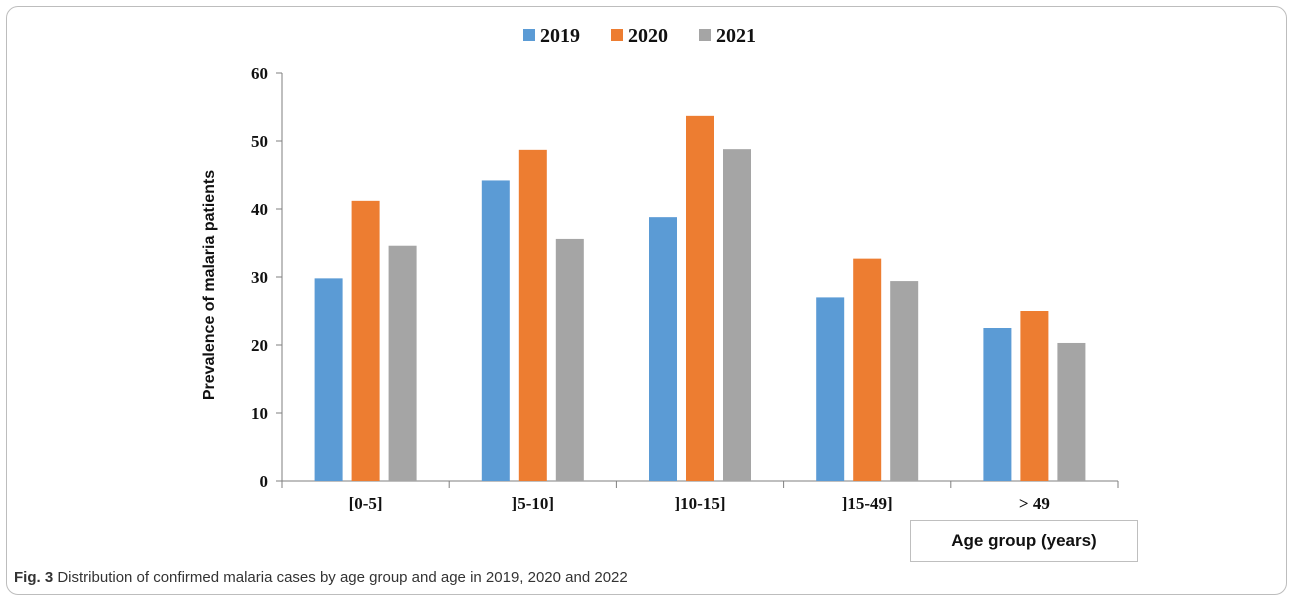  What do you see at coordinates (259, 413) in the screenshot?
I see `y-tick-label: 10` at bounding box center [259, 413].